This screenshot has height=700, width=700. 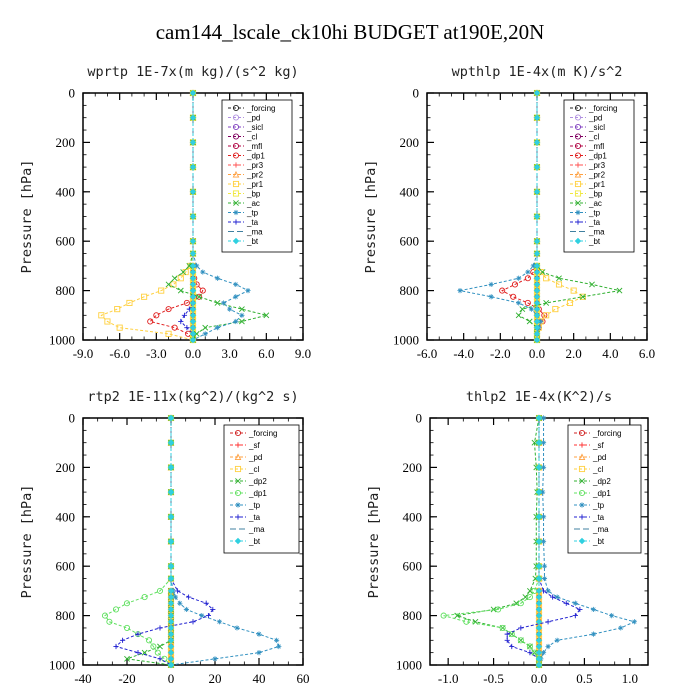 What do you see at coordinates (253, 203) in the screenshot?
I see `legend-label: _ac` at bounding box center [253, 203].